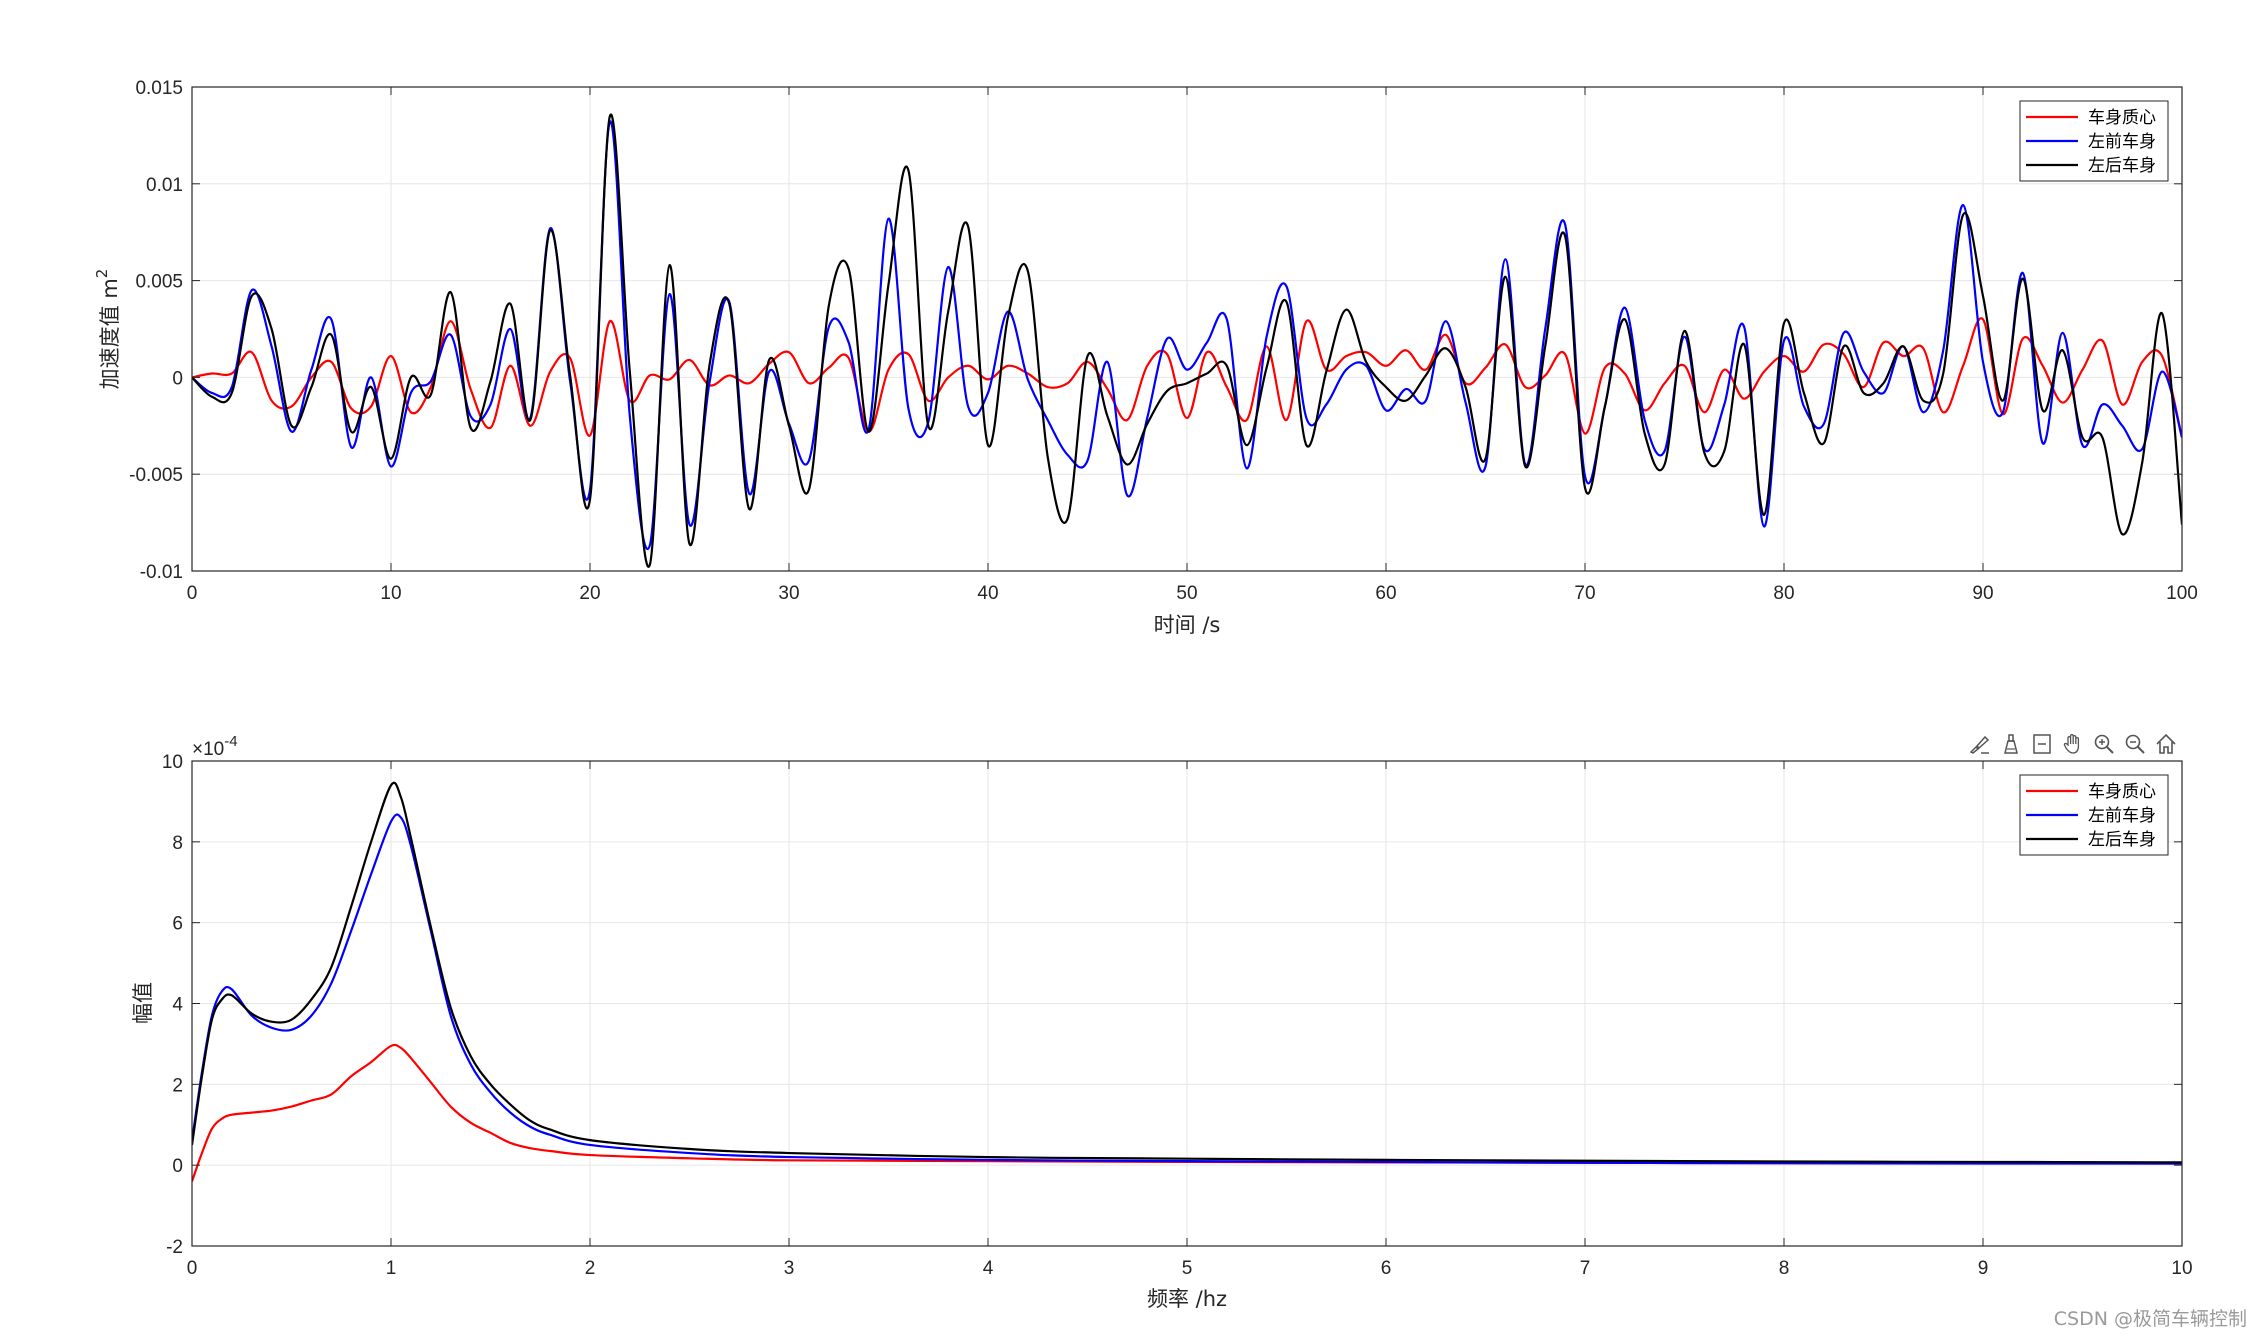 Image resolution: width=2261 pixels, height=1343 pixels. What do you see at coordinates (1187, 1299) in the screenshot?
I see `x-axis-label: 频率 /hz` at bounding box center [1187, 1299].